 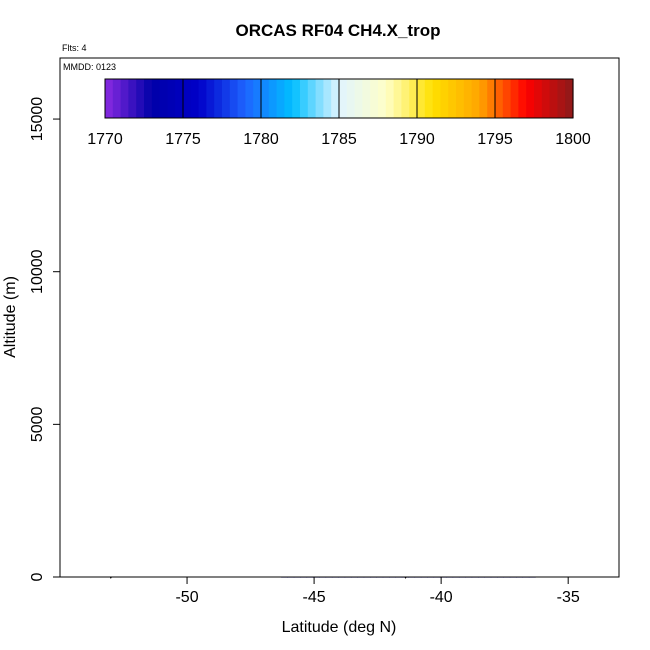 I want to click on colorbar-tick-label: 1800, so click(x=573, y=139).